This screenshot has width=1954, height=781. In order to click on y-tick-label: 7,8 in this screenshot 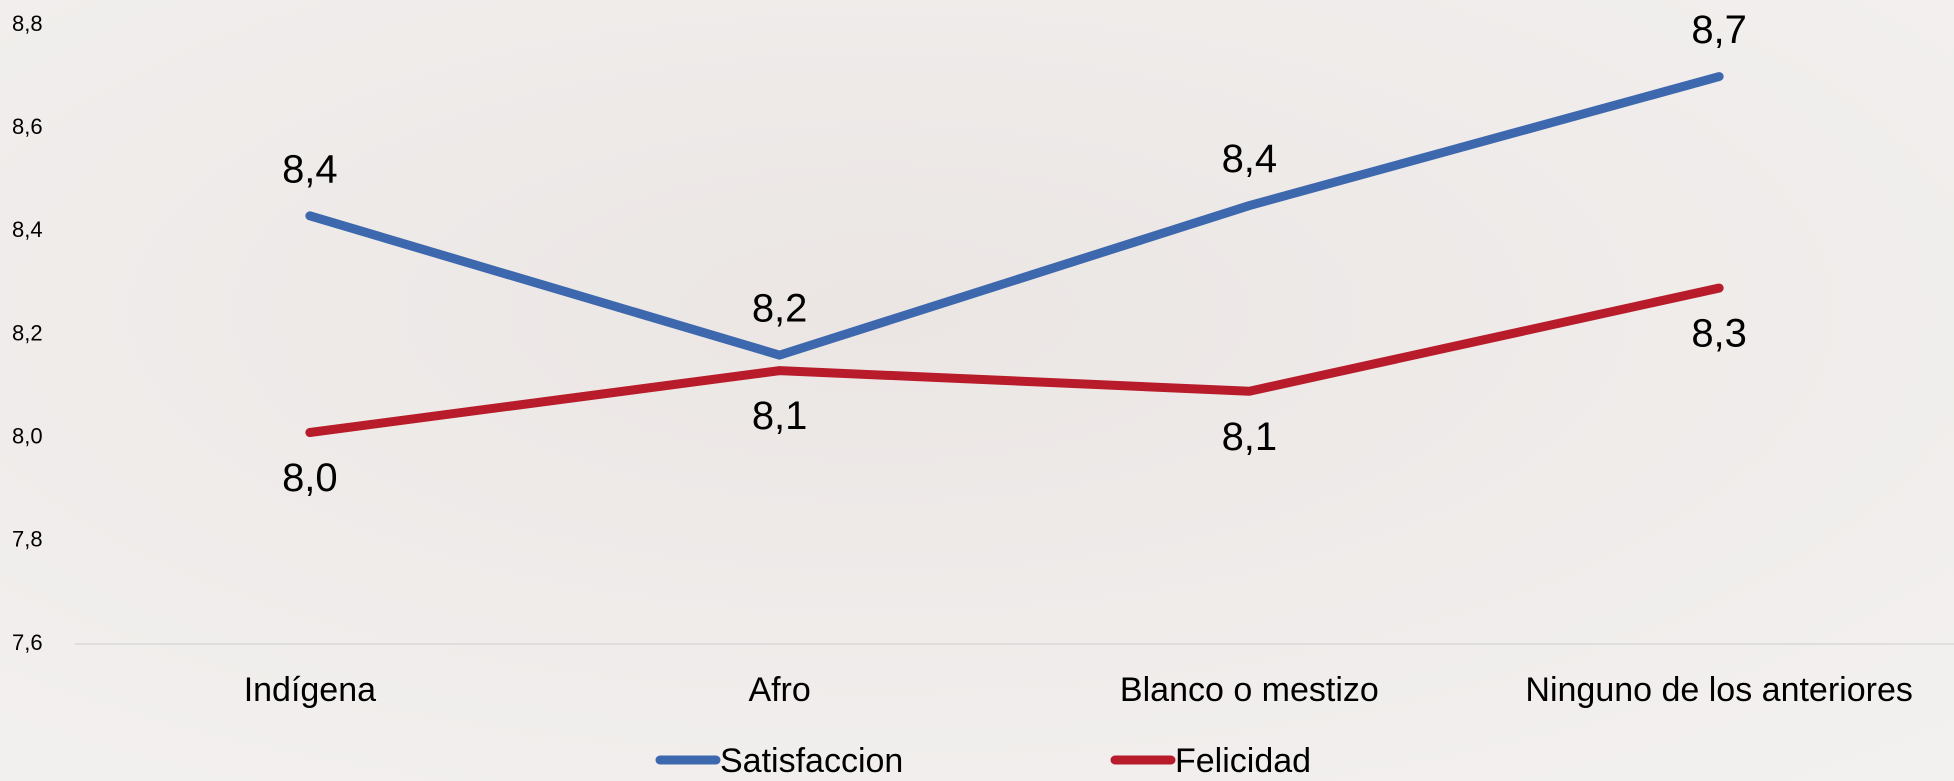, I will do `click(27, 539)`.